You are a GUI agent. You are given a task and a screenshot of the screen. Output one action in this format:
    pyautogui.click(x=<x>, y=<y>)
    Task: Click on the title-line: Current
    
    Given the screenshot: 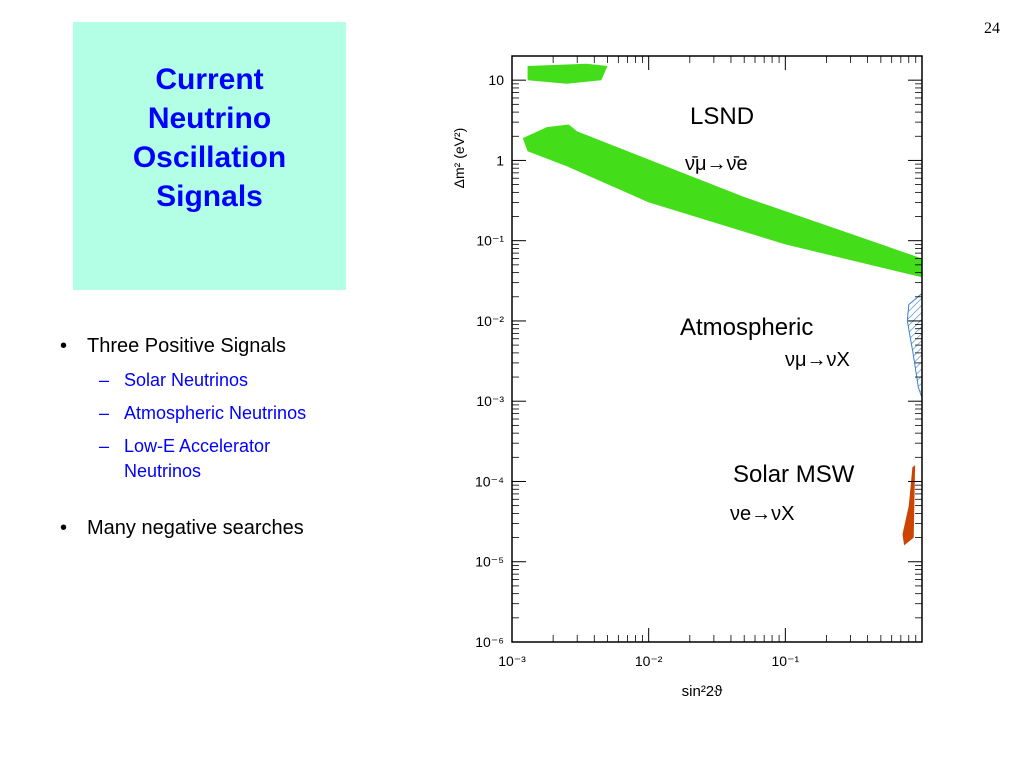 What is the action you would take?
    pyautogui.click(x=209, y=79)
    